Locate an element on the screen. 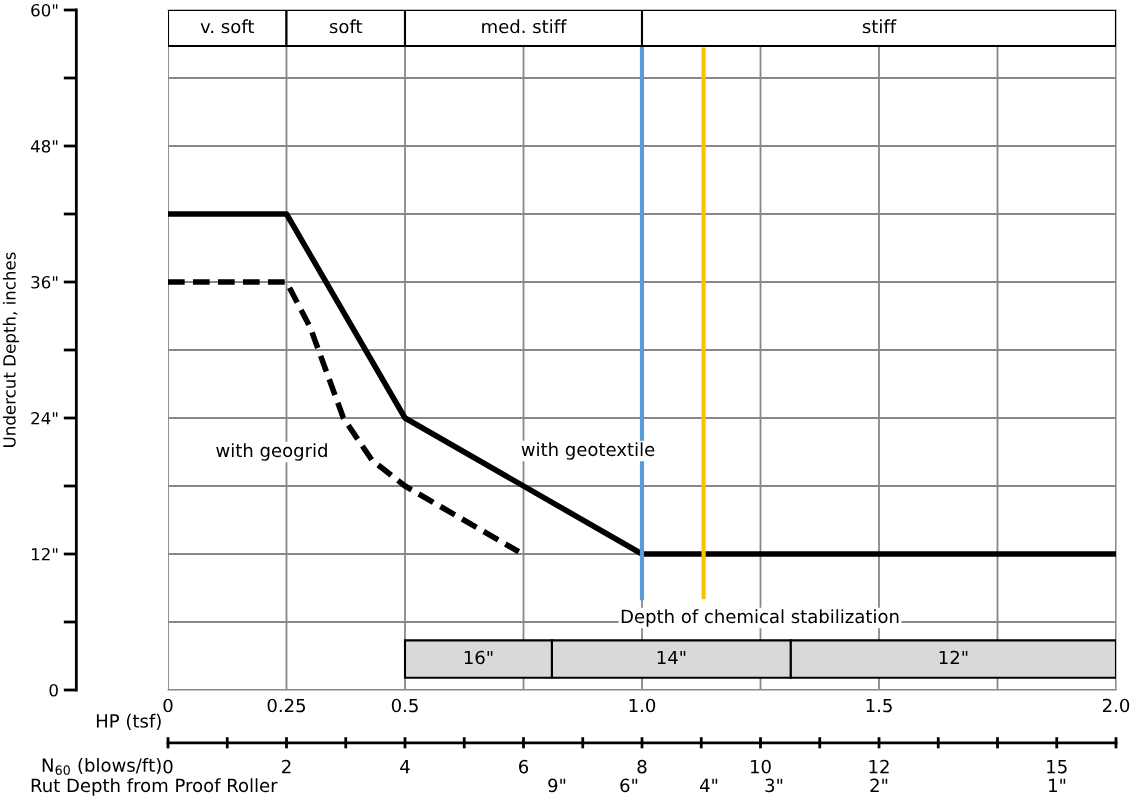 The width and height of the screenshot is (1136, 801). y-tick-label: 48" is located at coordinates (44, 146).